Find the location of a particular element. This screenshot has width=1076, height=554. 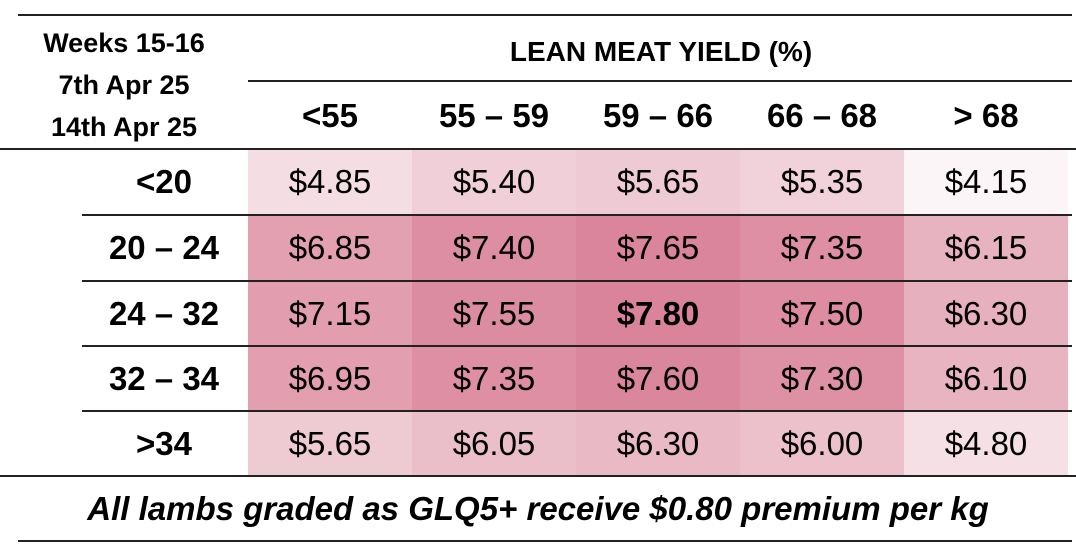

row-header-3: 24 – 32 is located at coordinates (164, 313).